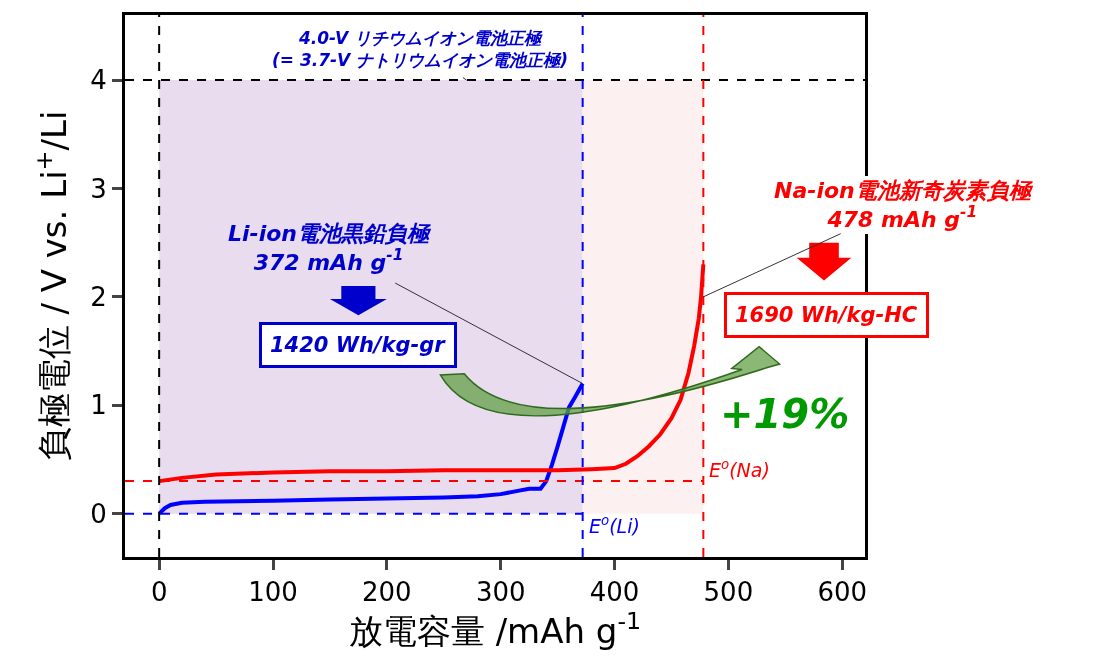  I want to click on annotation: 1690 Wh/kg-HC, so click(826, 315).